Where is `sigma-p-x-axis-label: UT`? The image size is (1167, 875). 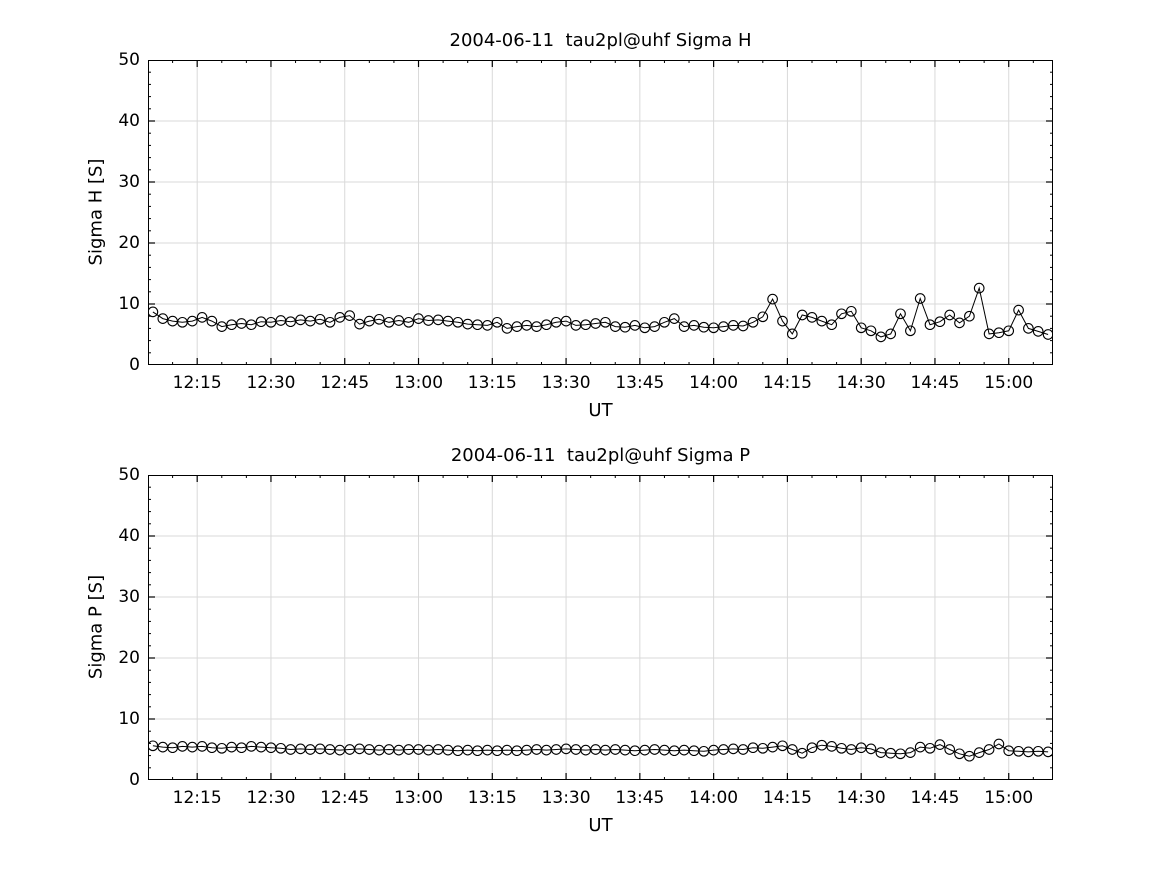 sigma-p-x-axis-label: UT is located at coordinates (600, 825).